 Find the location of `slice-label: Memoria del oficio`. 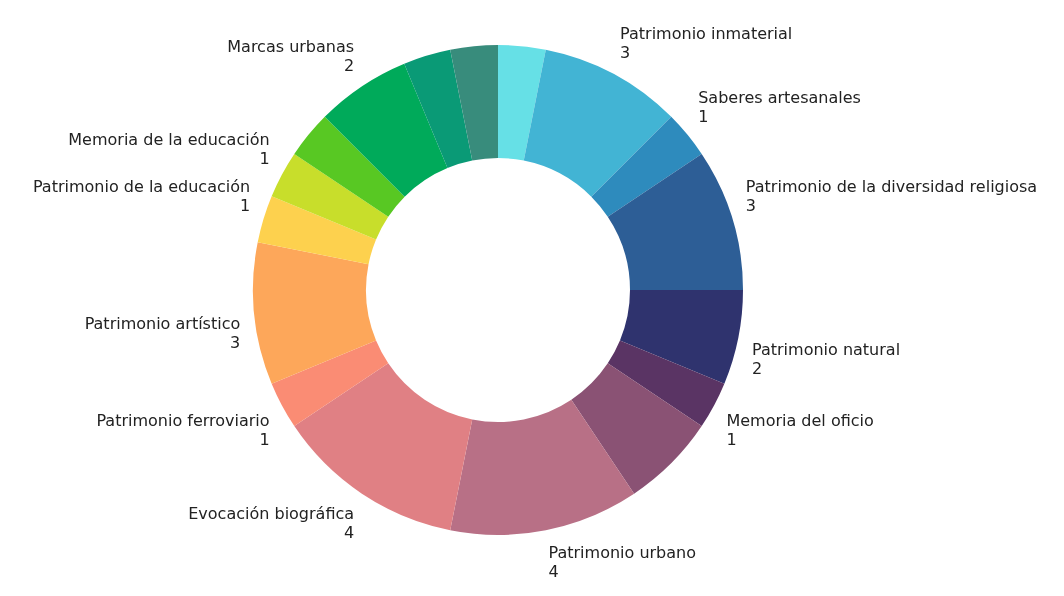

slice-label: Memoria del oficio is located at coordinates (800, 421).